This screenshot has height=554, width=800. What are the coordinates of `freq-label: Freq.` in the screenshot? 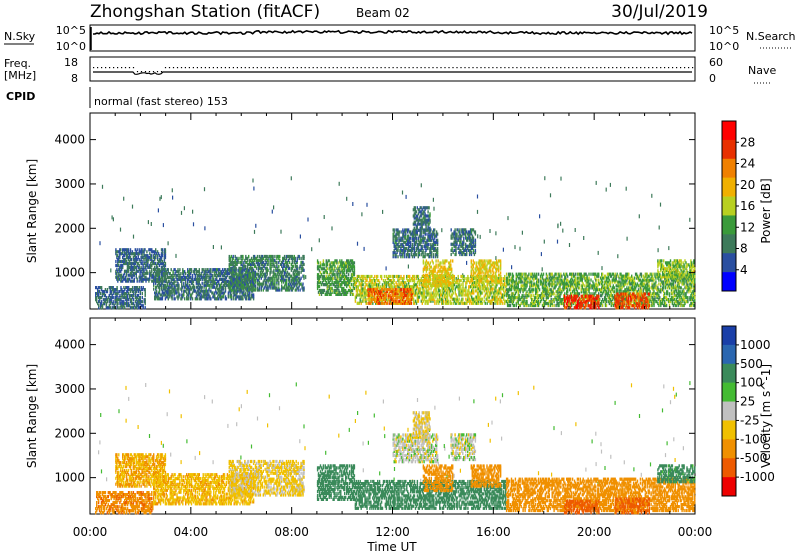 It's located at (17, 63).